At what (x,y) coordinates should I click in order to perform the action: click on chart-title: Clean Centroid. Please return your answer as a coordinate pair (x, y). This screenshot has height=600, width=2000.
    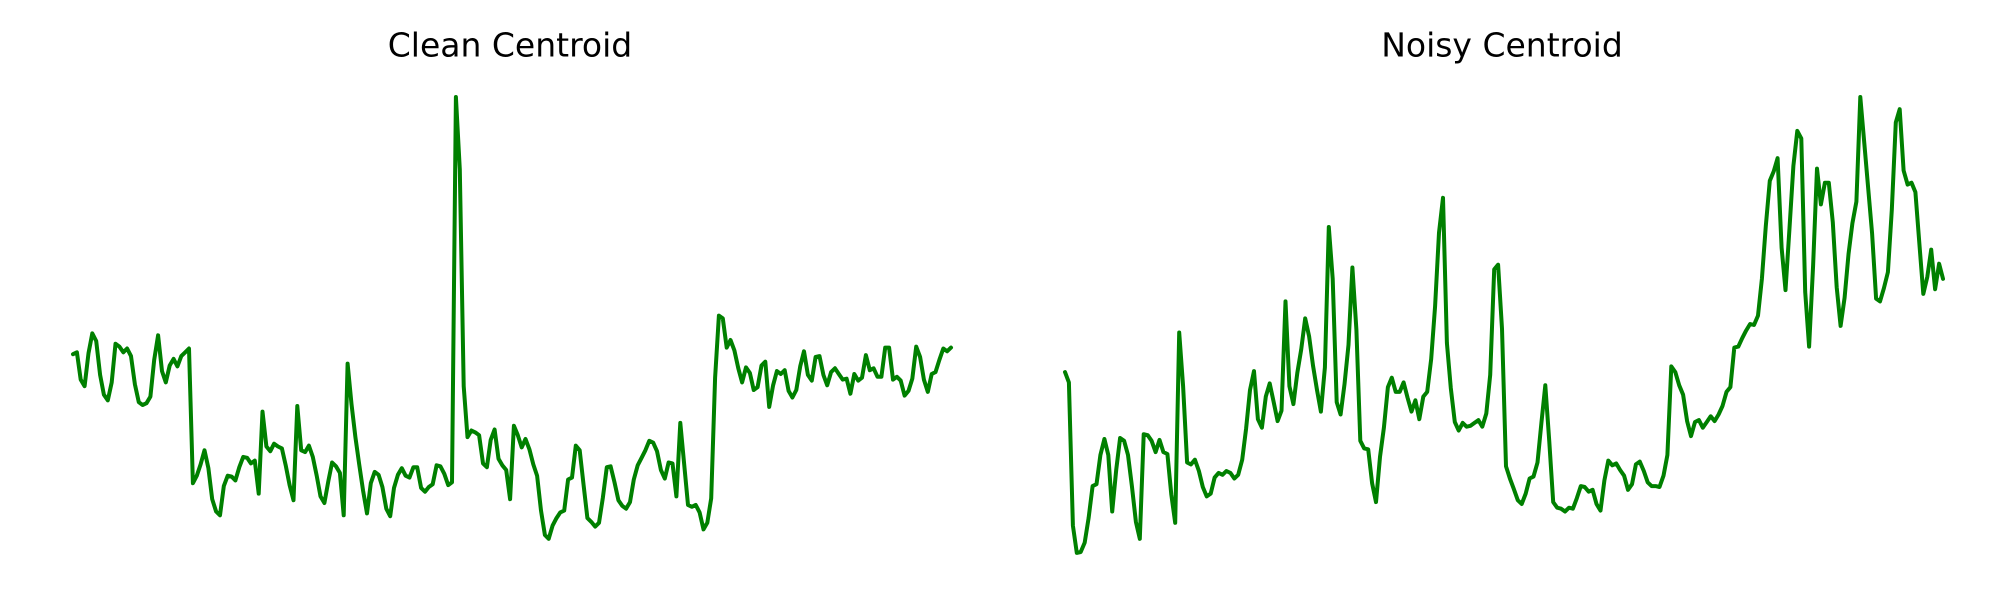
    Looking at the image, I should click on (510, 45).